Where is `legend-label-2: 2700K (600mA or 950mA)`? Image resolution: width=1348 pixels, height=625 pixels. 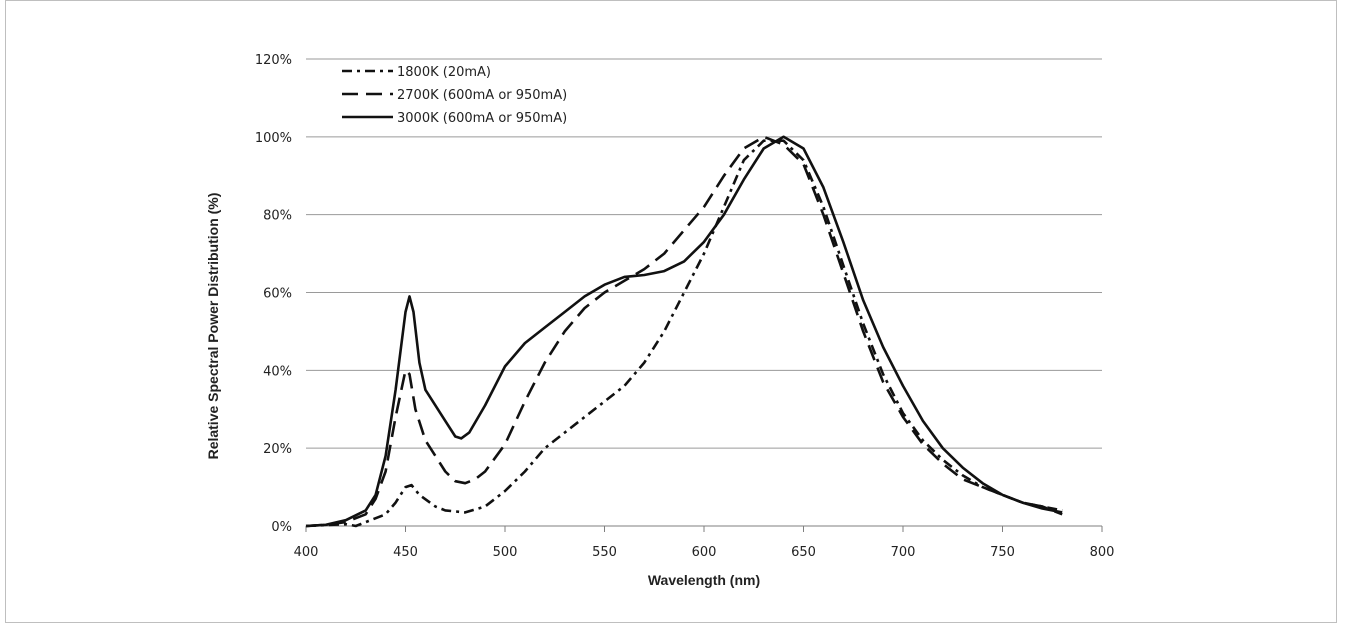
legend-label-2: 2700K (600mA or 950mA) is located at coordinates (482, 95).